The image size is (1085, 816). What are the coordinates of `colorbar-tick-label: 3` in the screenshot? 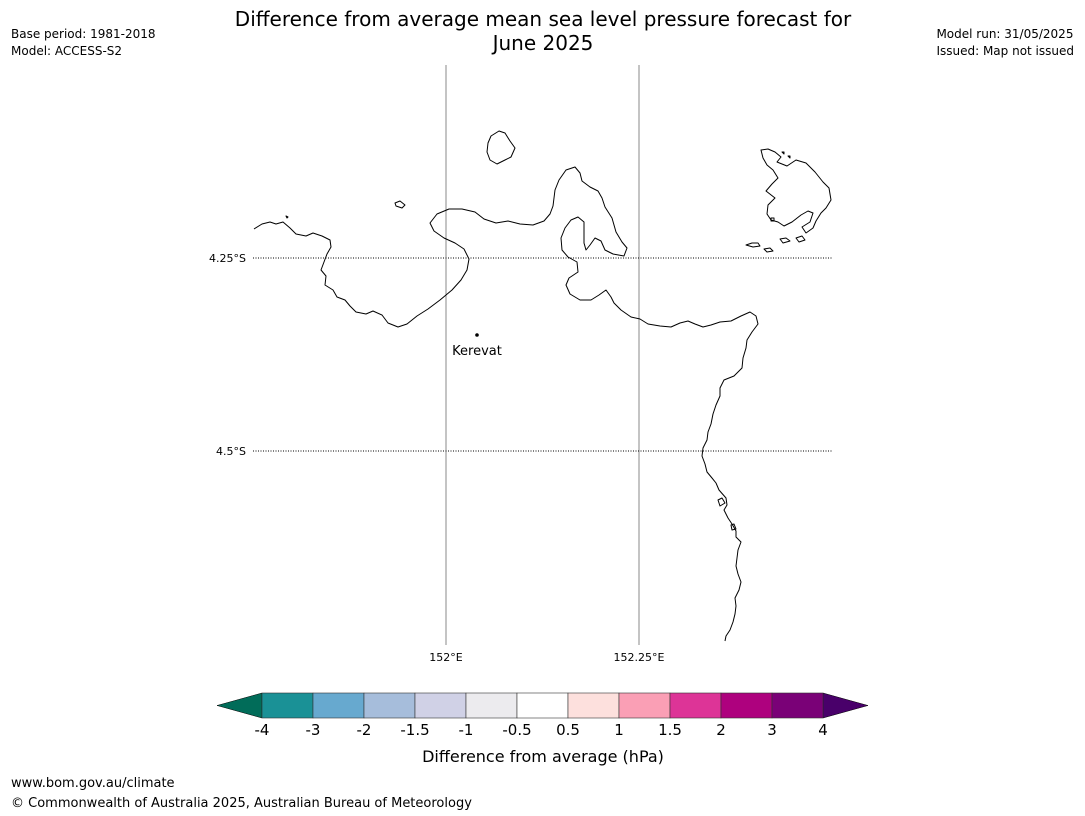 It's located at (772, 730).